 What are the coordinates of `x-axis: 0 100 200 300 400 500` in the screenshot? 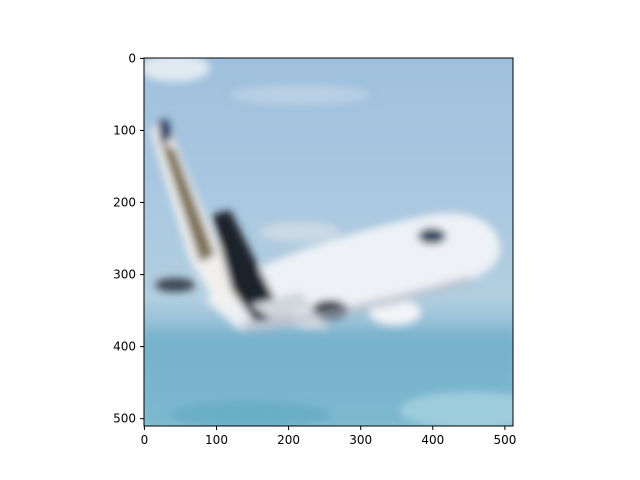 It's located at (328, 436).